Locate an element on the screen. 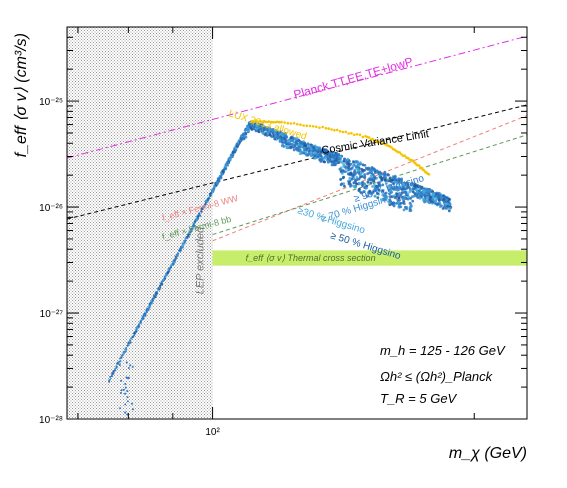 This screenshot has width=567, height=488. fermi-bb-line is located at coordinates (369, 185).